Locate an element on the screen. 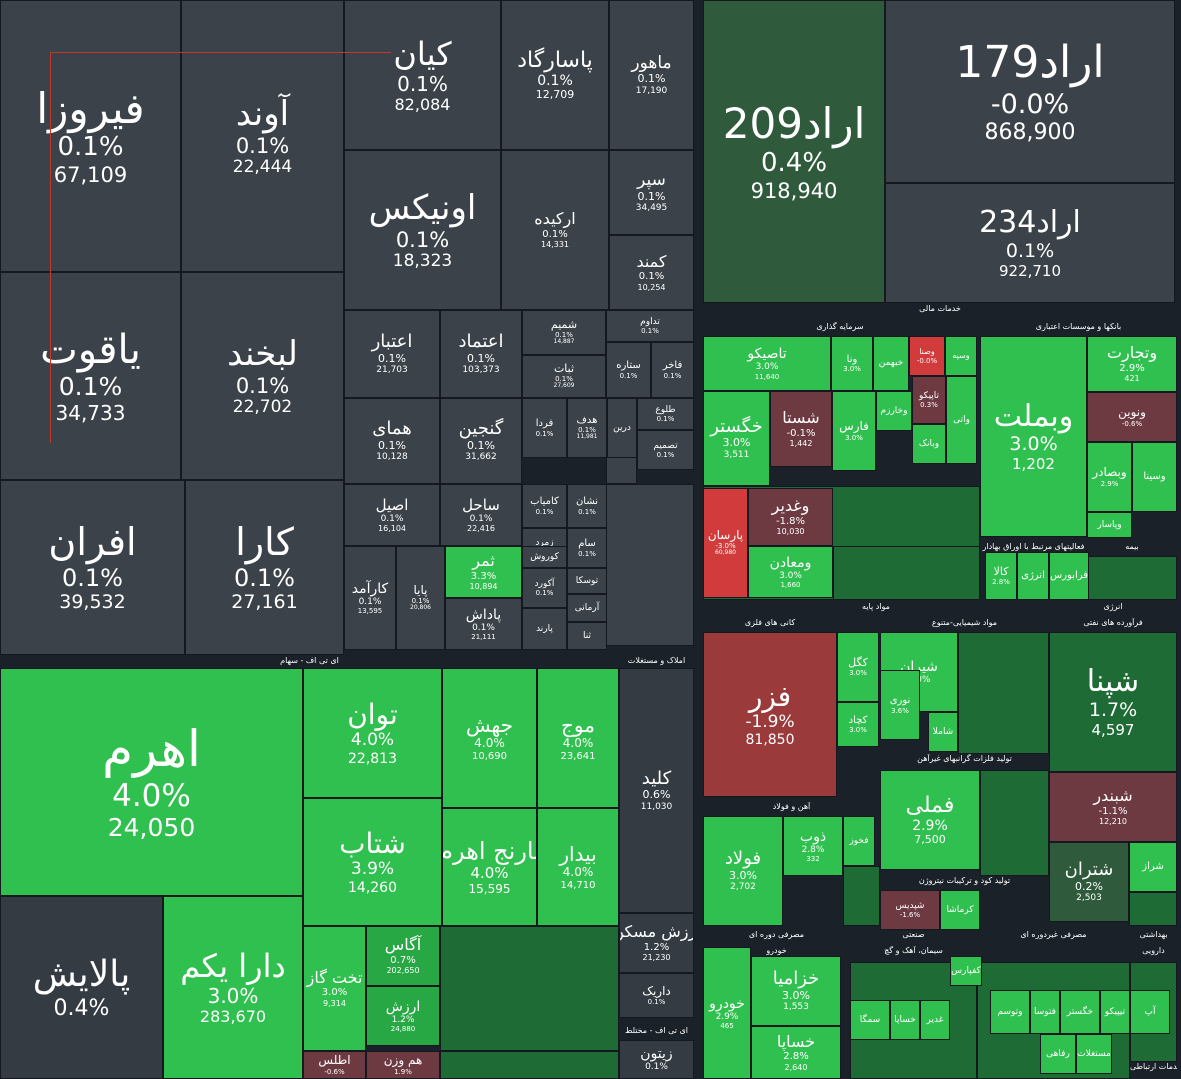 Image resolution: width=1181 pixels, height=1079 pixels. treemap-tile: زیتون 0.1% is located at coordinates (656, 1059).